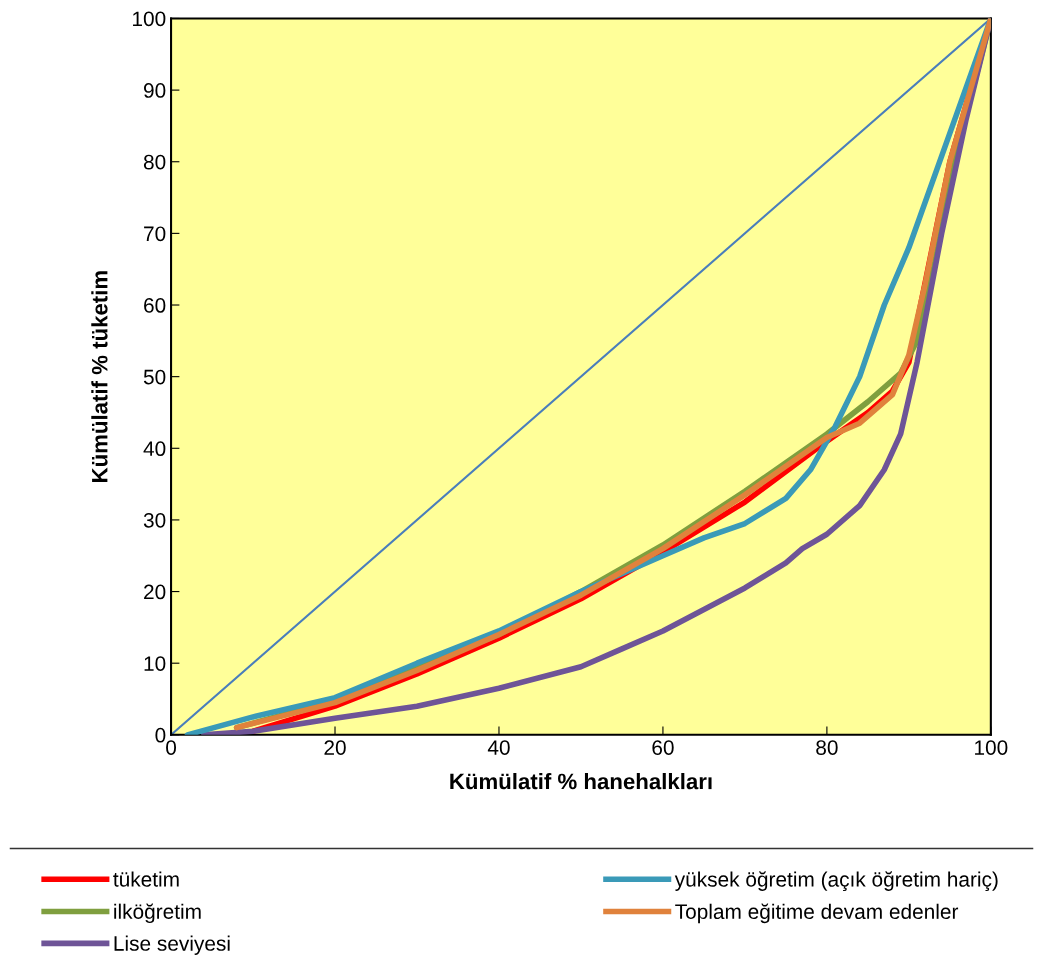  I want to click on y-tick-label: 70, so click(155, 234).